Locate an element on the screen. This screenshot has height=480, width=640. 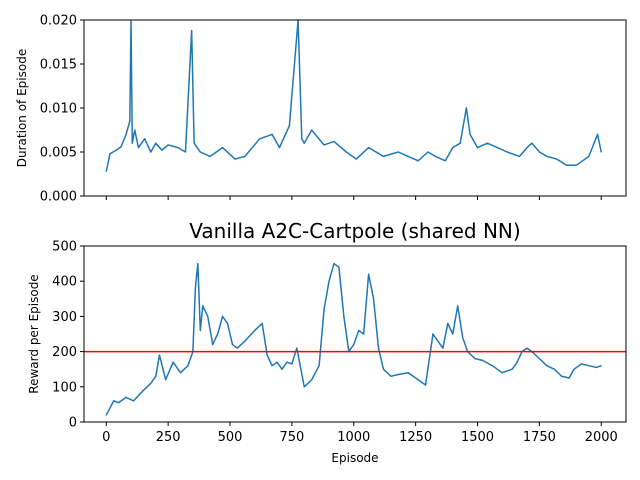
duration-x-ticks is located at coordinates (353, 198).